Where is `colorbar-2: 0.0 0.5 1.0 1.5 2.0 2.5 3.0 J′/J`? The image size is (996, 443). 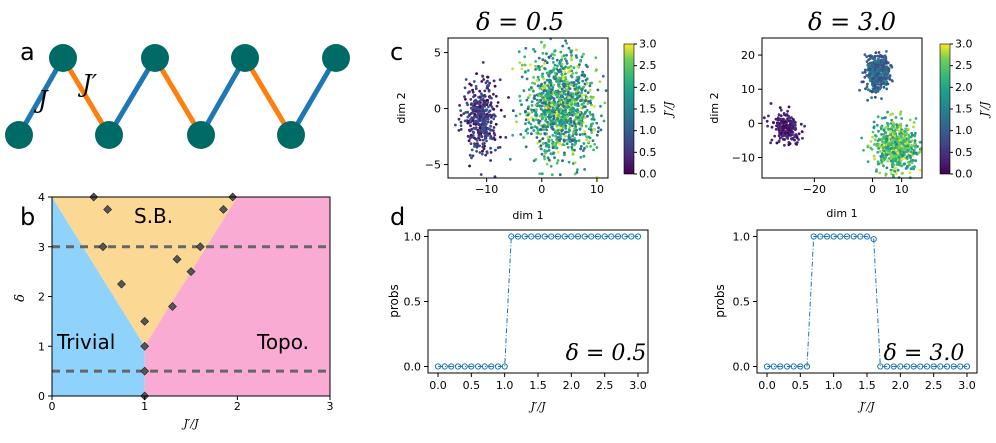 colorbar-2: 0.0 0.5 1.0 1.5 2.0 2.5 3.0 J′/J is located at coordinates (965, 109).